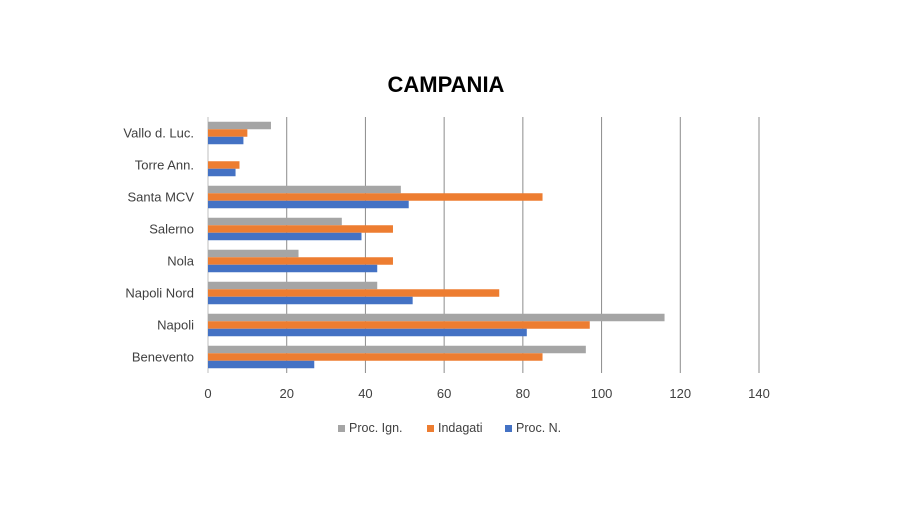 The width and height of the screenshot is (921, 517). What do you see at coordinates (376, 428) in the screenshot?
I see `legend-label: Proc. Ign.` at bounding box center [376, 428].